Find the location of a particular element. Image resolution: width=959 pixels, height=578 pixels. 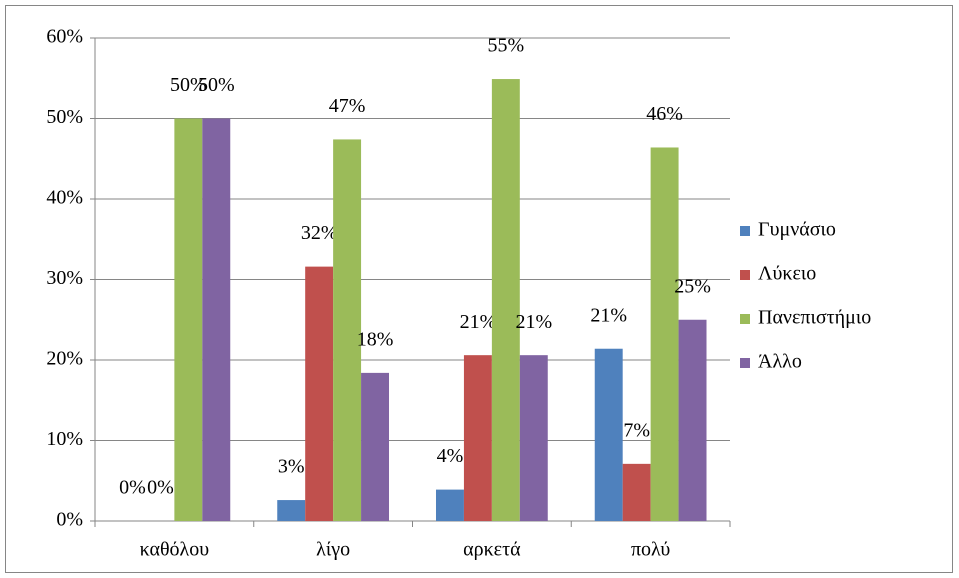

legend-label: Λύκειο is located at coordinates (787, 274).